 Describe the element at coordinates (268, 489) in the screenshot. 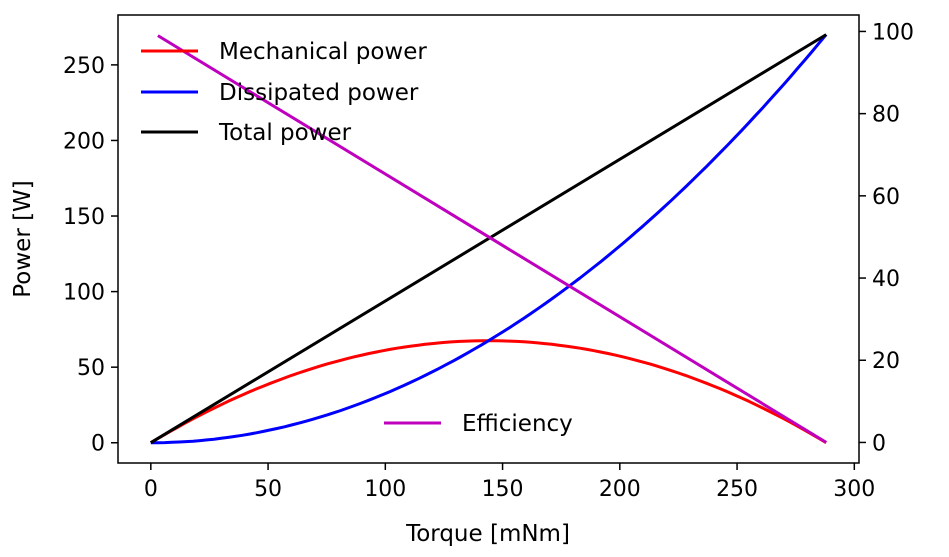

I see `x-tick-label-50: 50` at that location.